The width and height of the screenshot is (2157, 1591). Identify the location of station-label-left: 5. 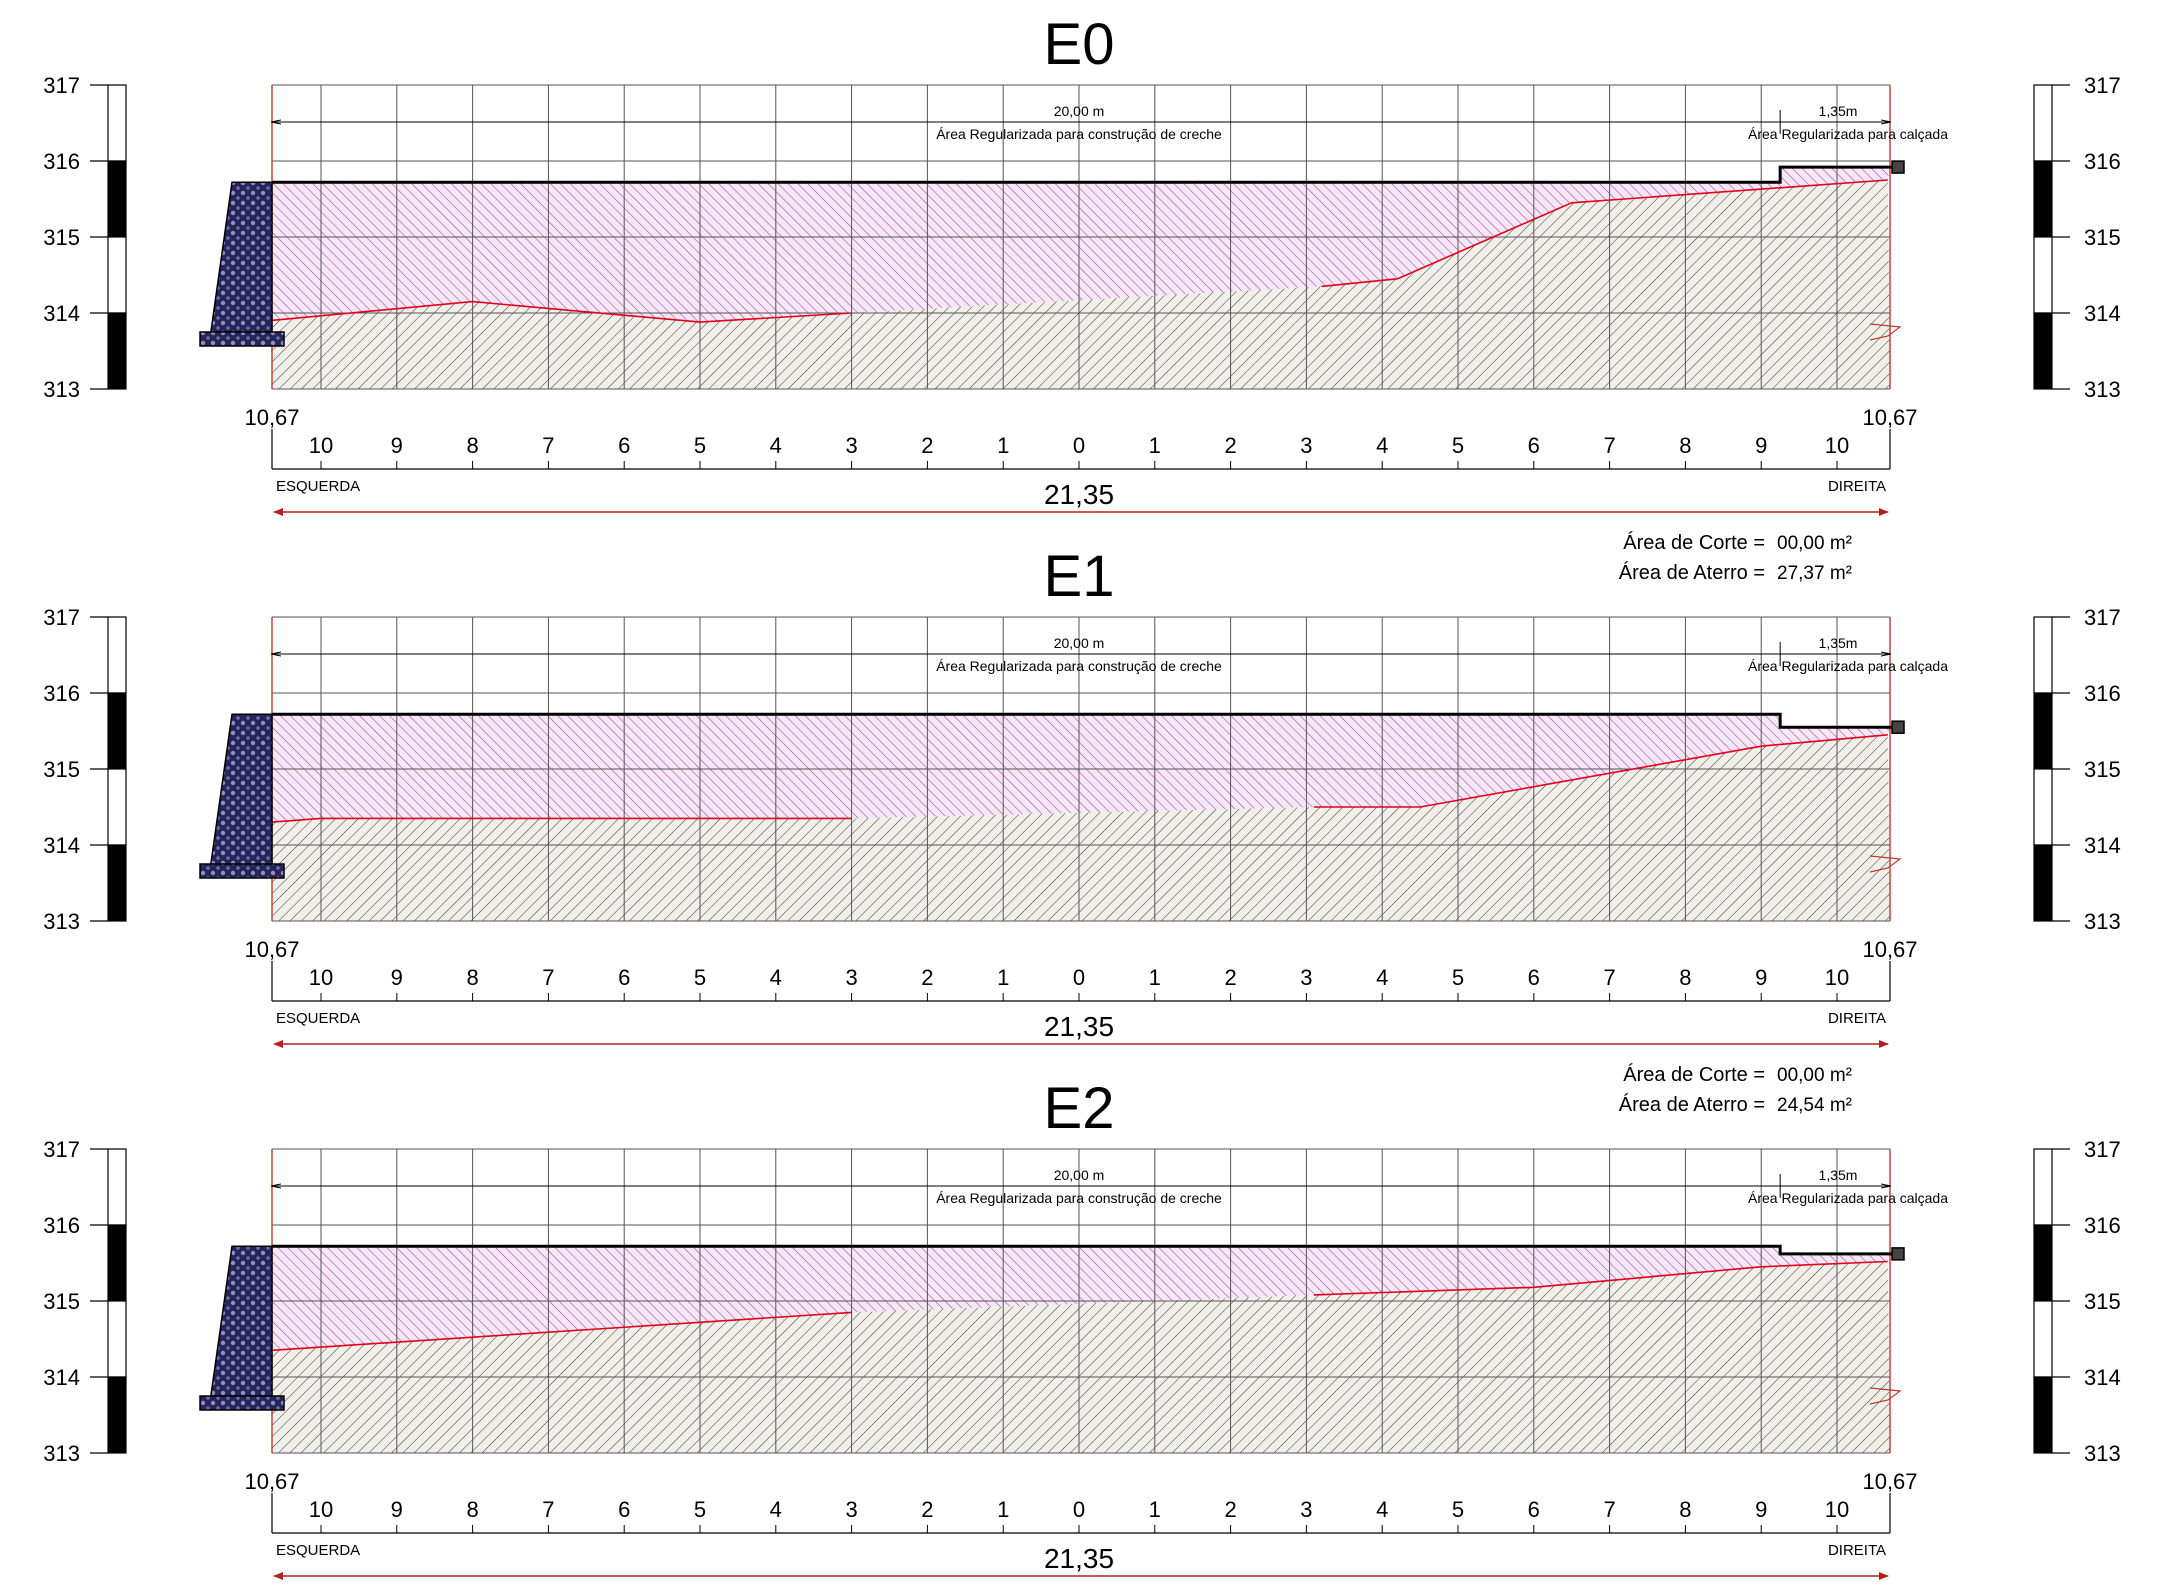
(700, 1509).